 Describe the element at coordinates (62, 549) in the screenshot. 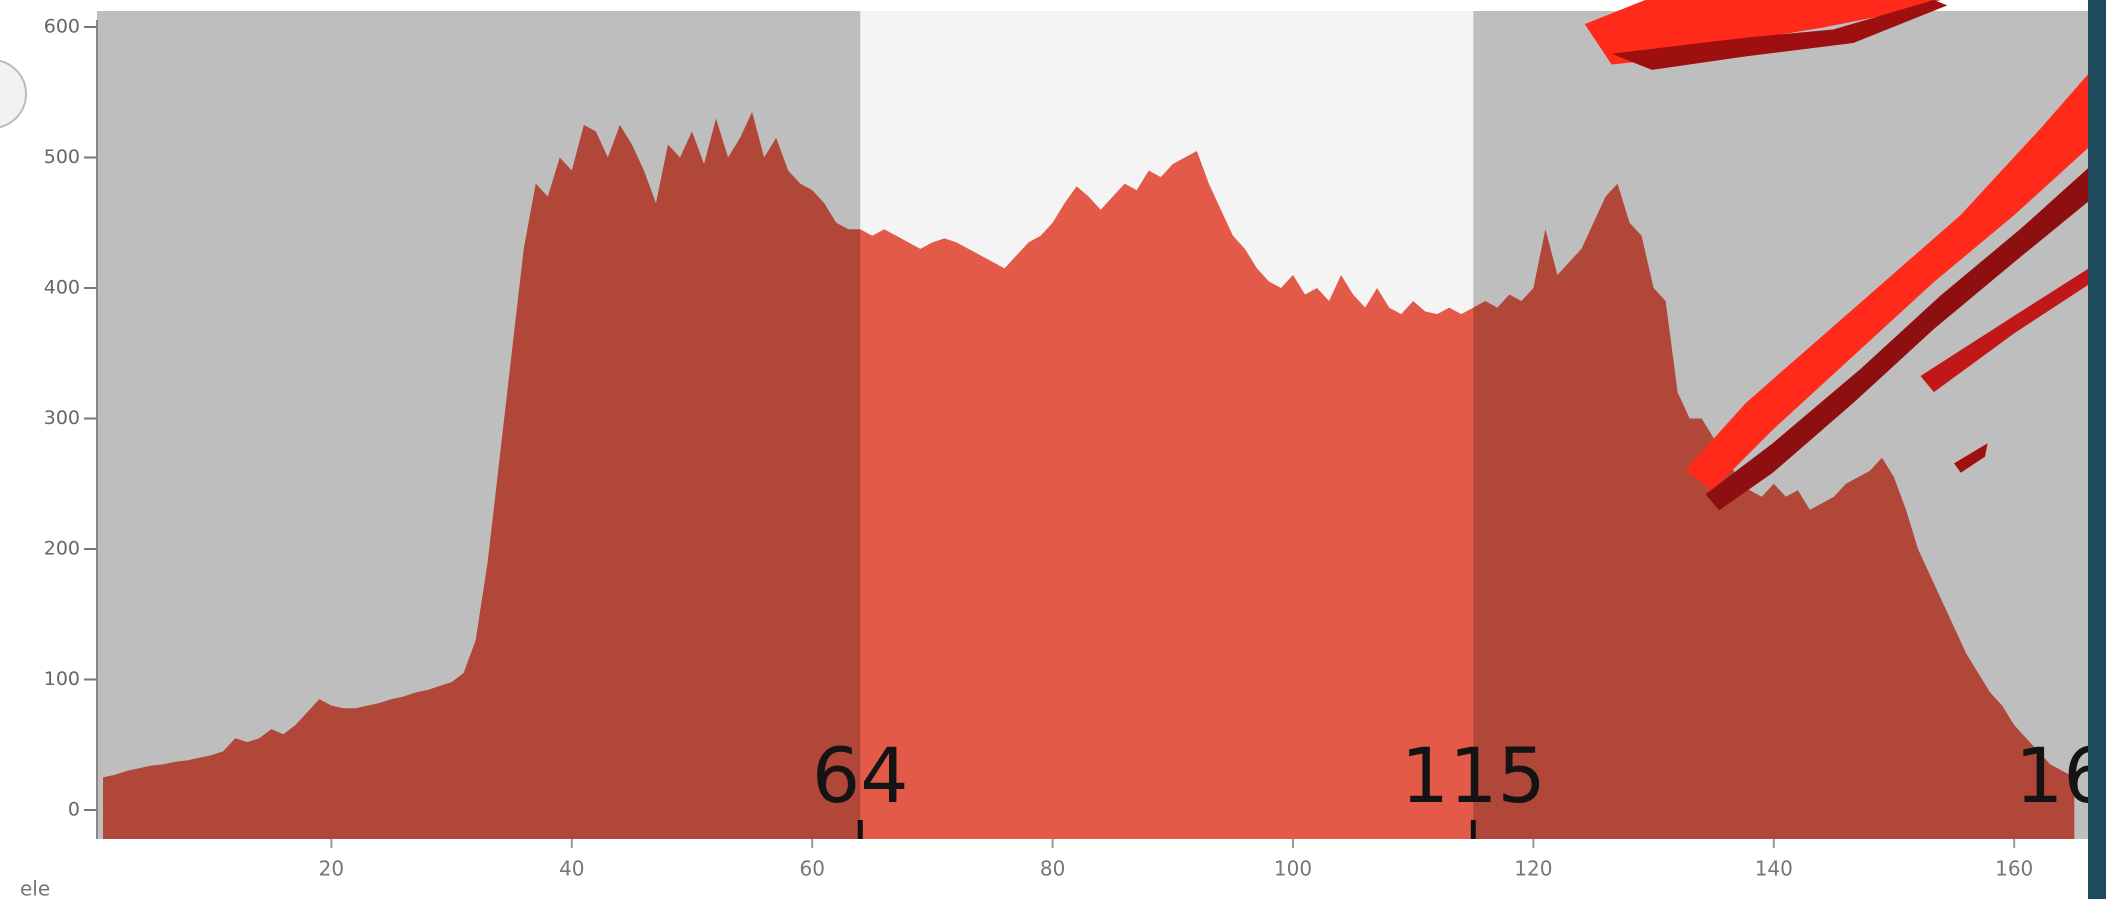

I see `y-tick-label: 200` at that location.